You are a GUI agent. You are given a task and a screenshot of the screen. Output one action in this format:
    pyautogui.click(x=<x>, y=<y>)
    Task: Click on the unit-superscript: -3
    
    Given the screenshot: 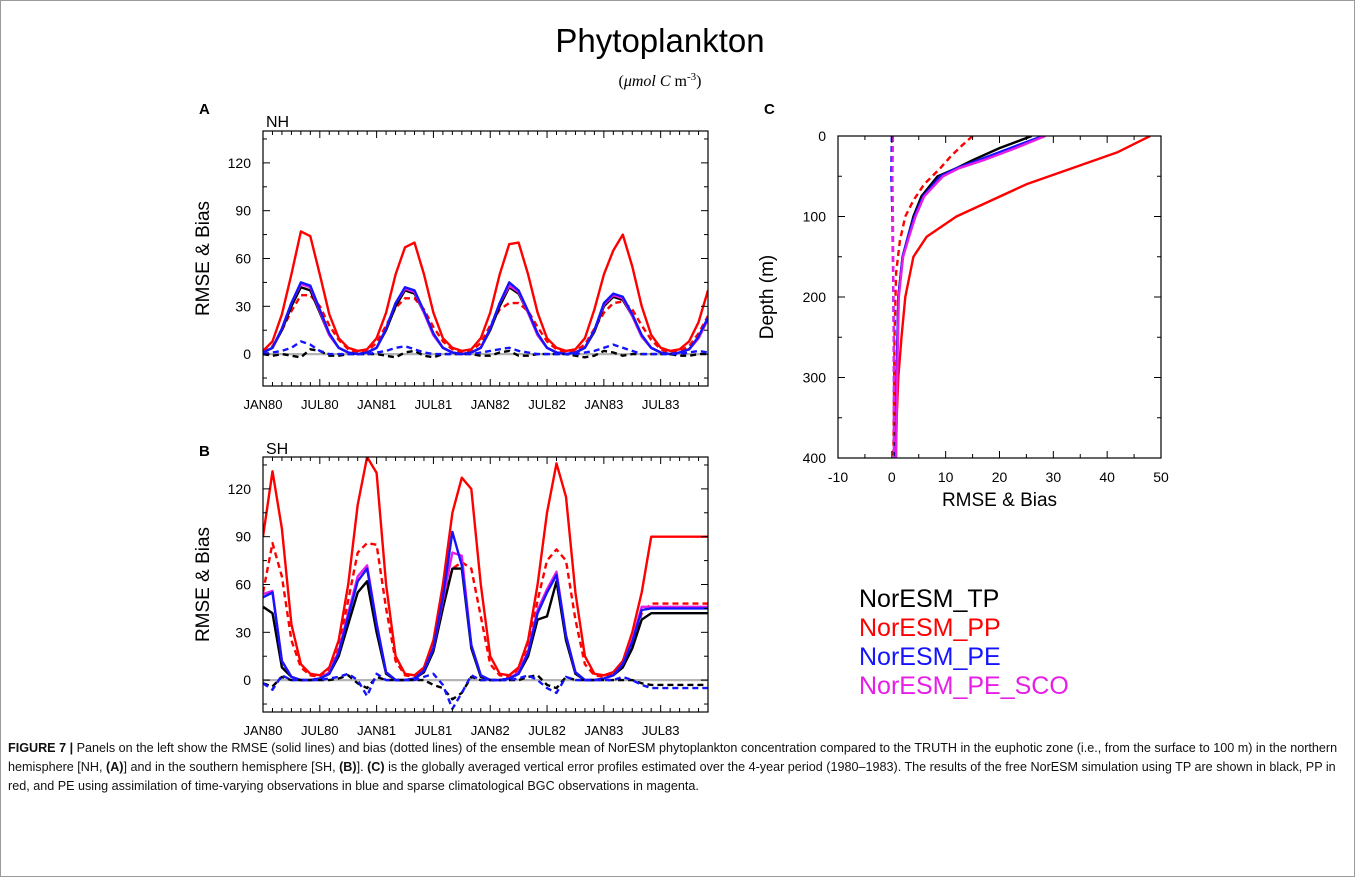 What is the action you would take?
    pyautogui.click(x=692, y=77)
    